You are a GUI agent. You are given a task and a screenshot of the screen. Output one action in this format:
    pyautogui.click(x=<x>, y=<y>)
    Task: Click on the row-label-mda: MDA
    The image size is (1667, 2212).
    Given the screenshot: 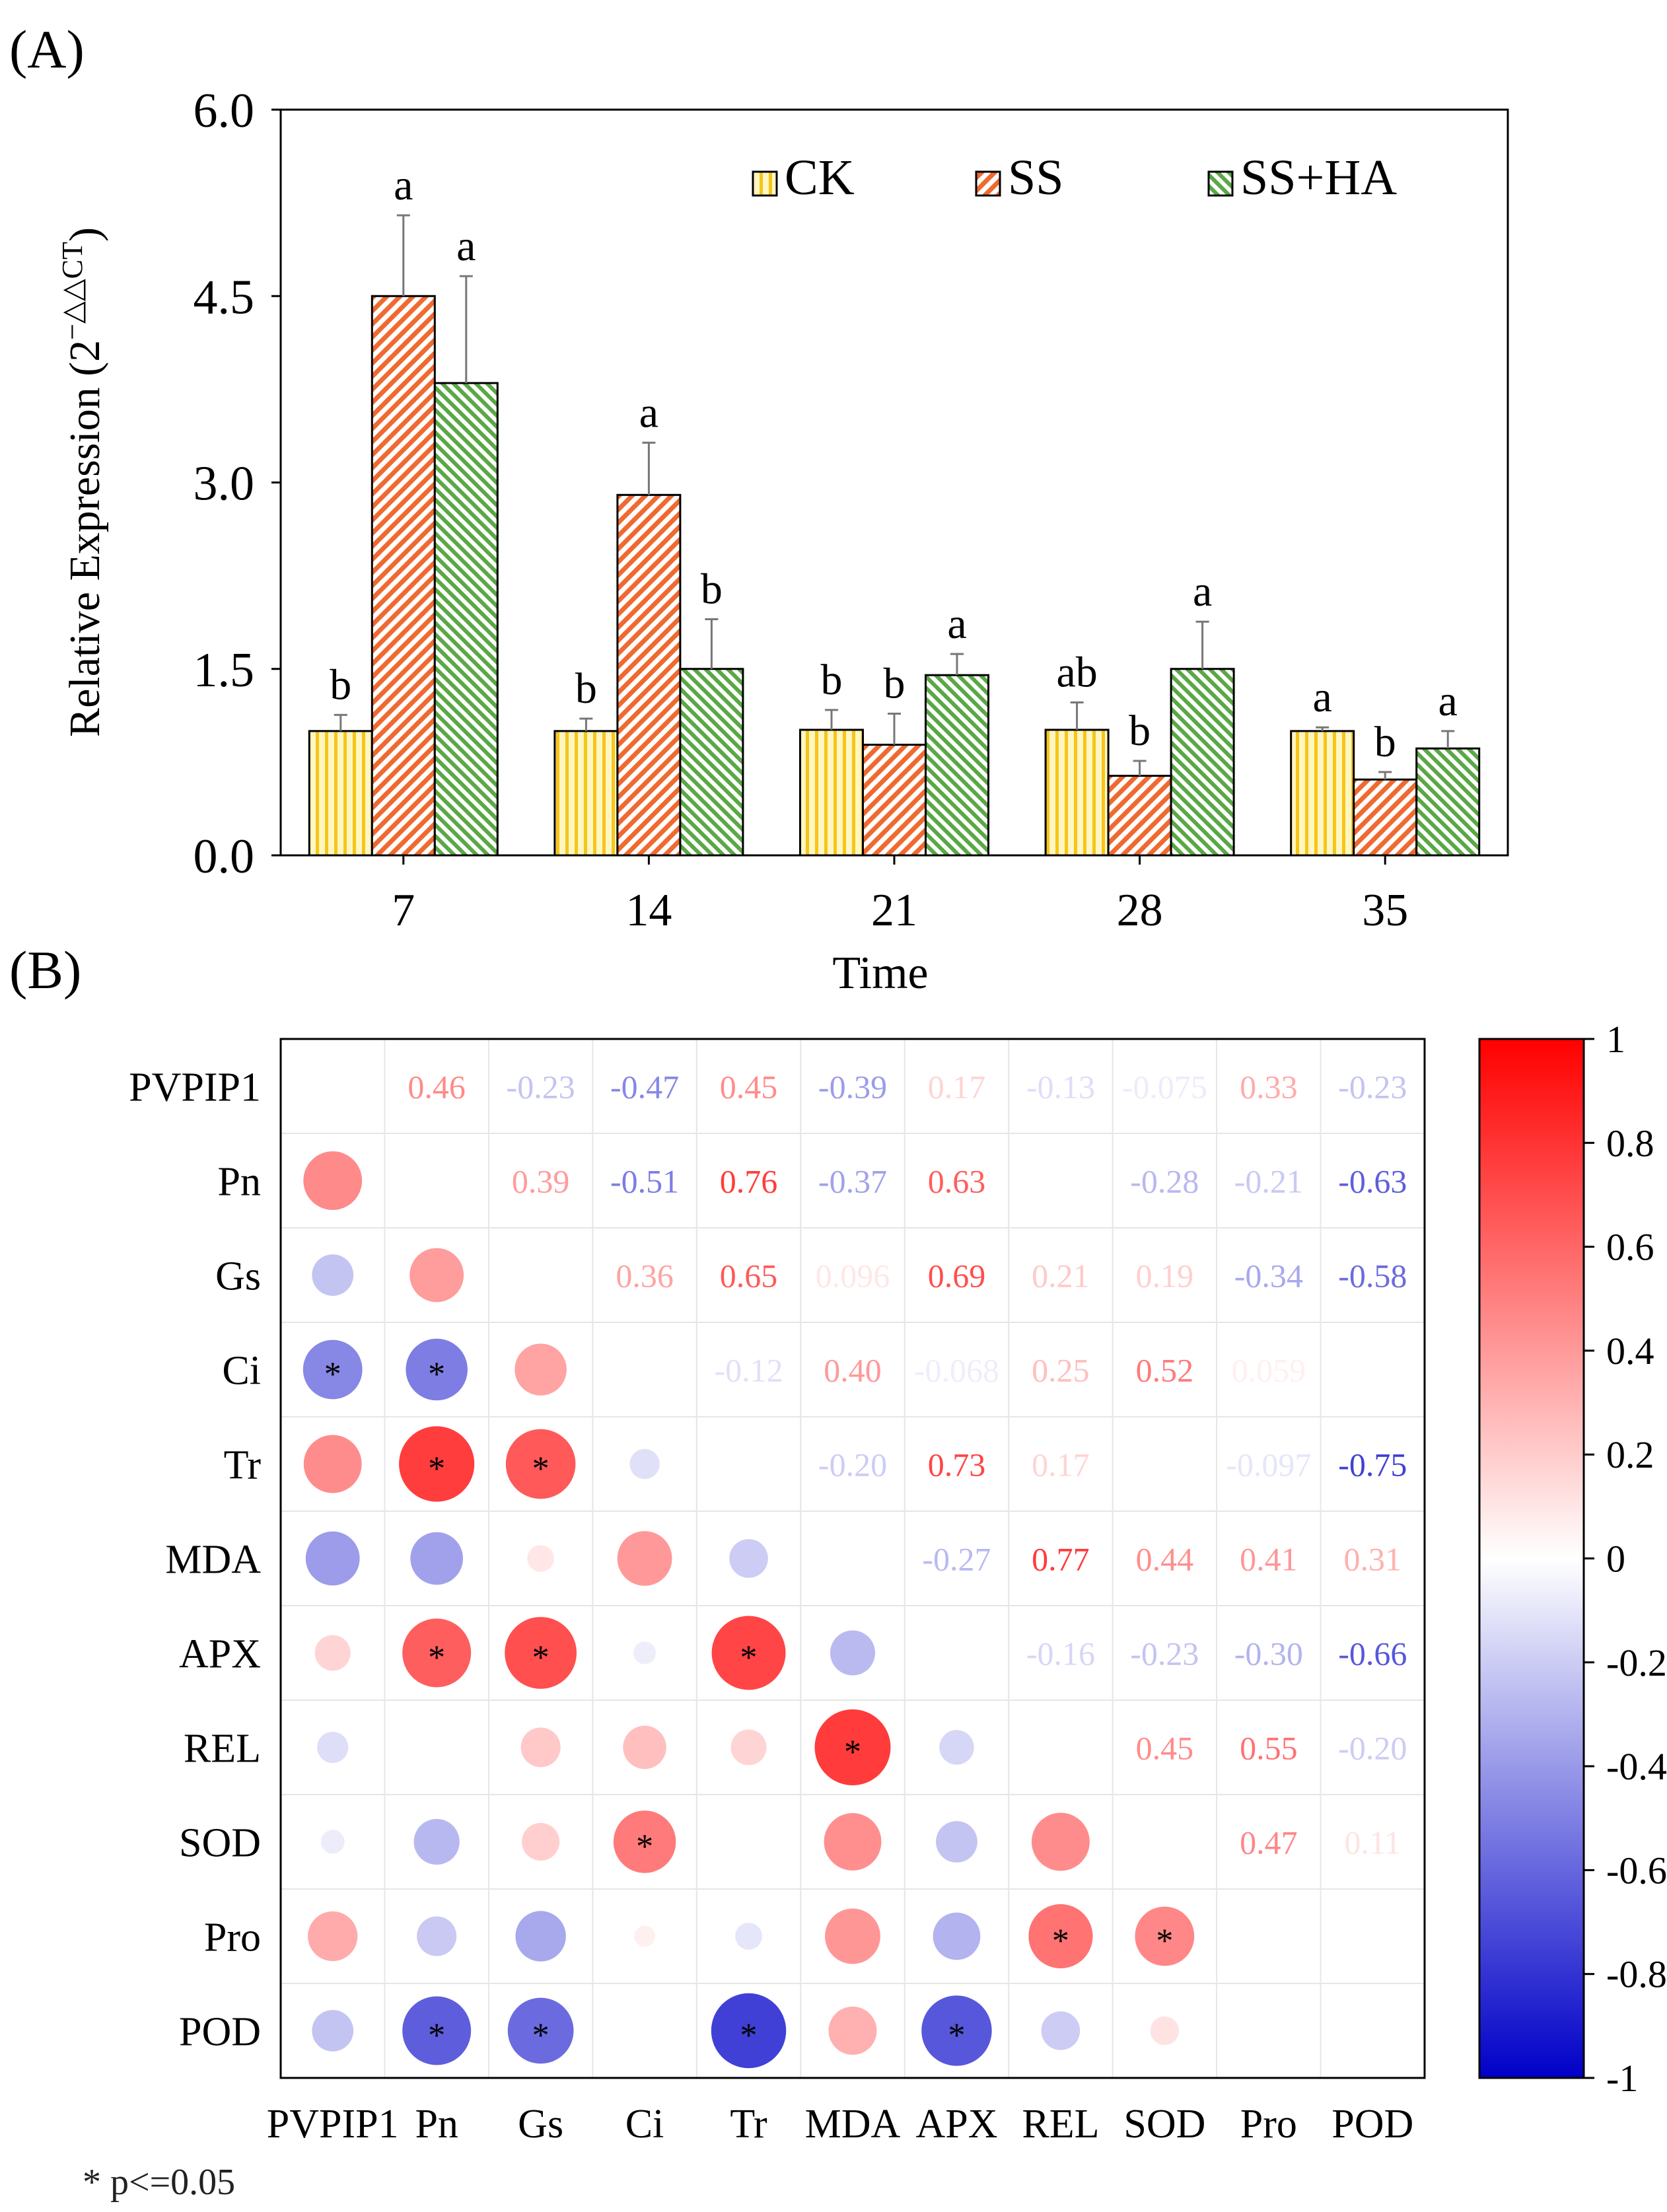 What is the action you would take?
    pyautogui.click(x=213, y=1560)
    